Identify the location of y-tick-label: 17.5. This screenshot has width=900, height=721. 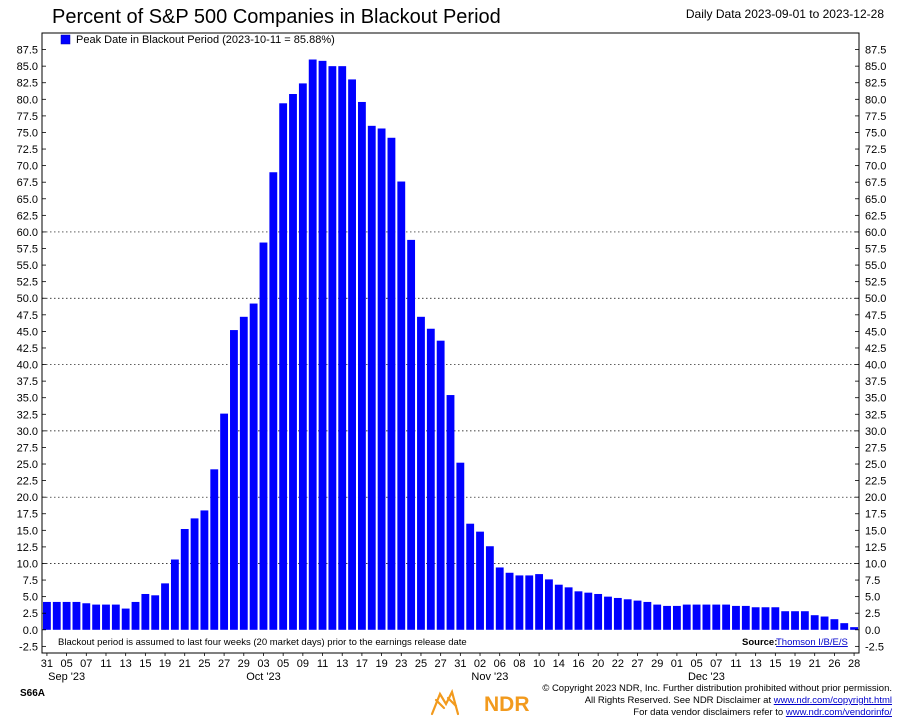
(27, 515).